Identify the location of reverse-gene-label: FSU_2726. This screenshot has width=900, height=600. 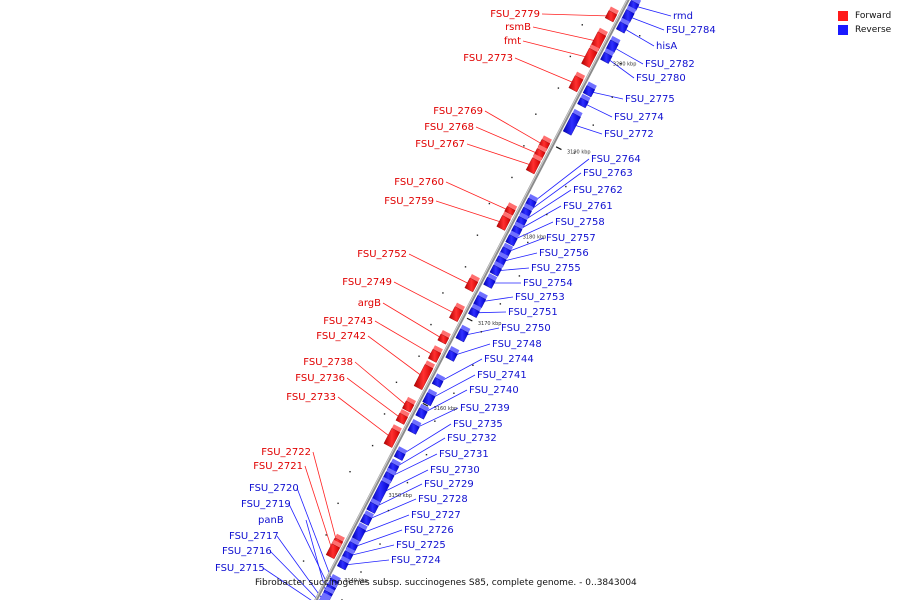
(429, 530).